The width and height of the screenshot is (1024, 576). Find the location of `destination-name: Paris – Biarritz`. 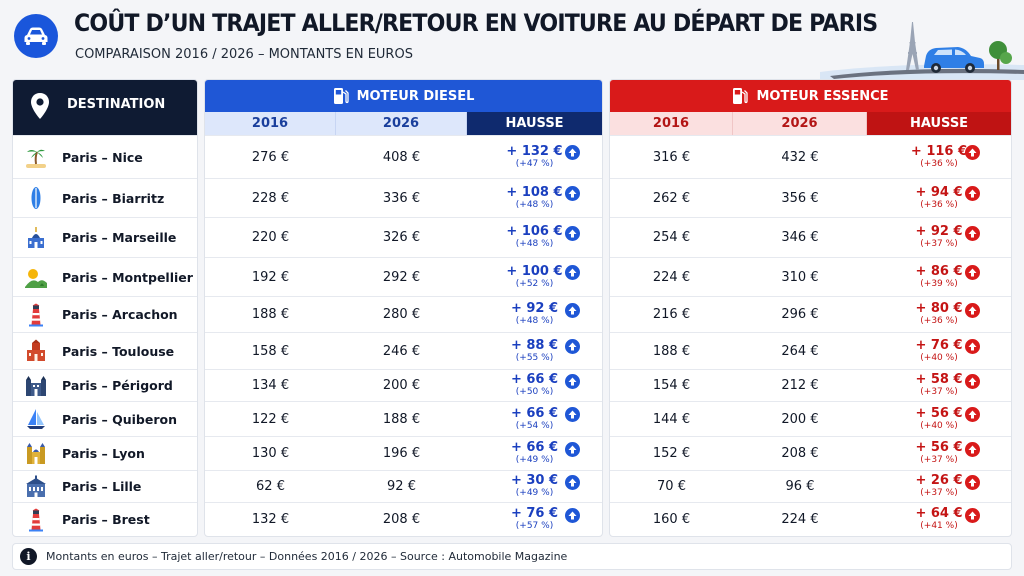

destination-name: Paris – Biarritz is located at coordinates (113, 198).